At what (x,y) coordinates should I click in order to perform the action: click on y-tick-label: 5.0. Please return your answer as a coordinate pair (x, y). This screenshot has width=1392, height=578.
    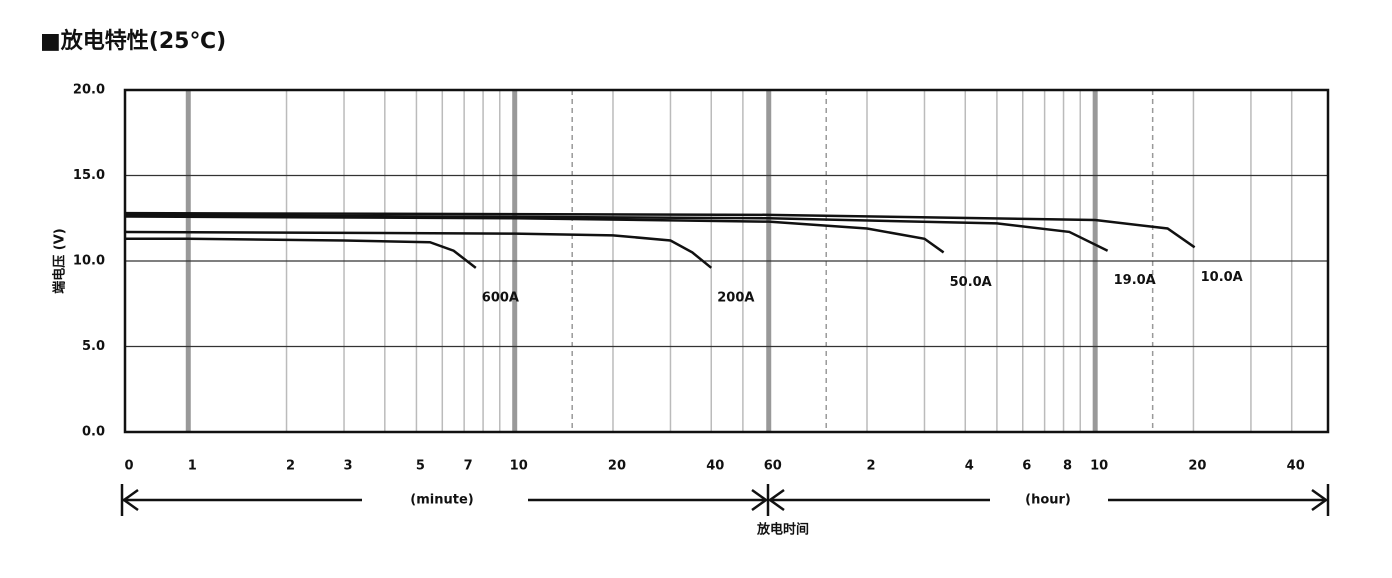
    Looking at the image, I should click on (93, 346).